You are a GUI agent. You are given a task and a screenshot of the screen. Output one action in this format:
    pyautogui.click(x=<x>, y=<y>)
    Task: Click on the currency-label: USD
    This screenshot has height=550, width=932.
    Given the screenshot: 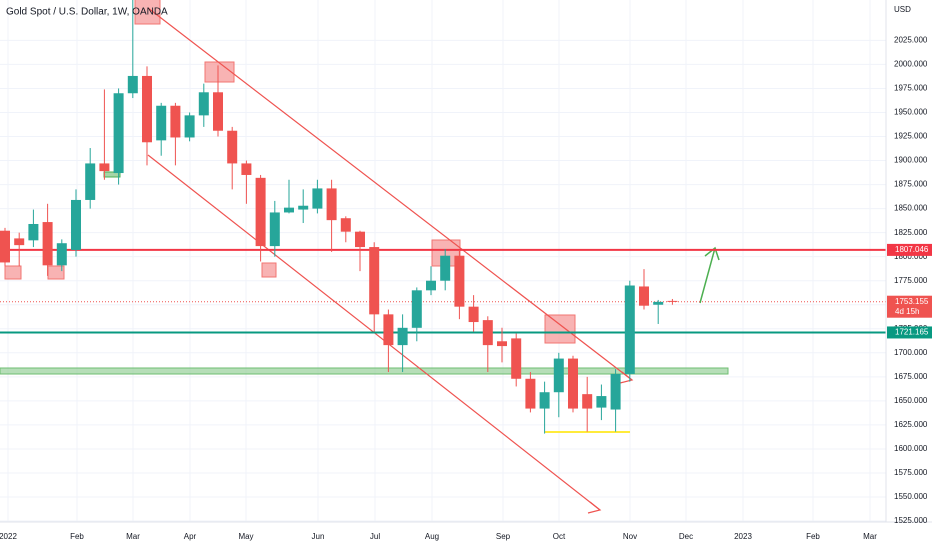 What is the action you would take?
    pyautogui.click(x=902, y=9)
    